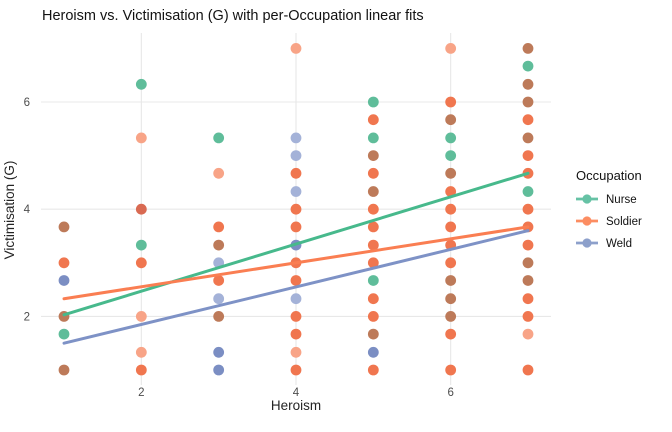 This screenshot has width=672, height=432. I want to click on y-axis-tick-label: 4, so click(27, 210).